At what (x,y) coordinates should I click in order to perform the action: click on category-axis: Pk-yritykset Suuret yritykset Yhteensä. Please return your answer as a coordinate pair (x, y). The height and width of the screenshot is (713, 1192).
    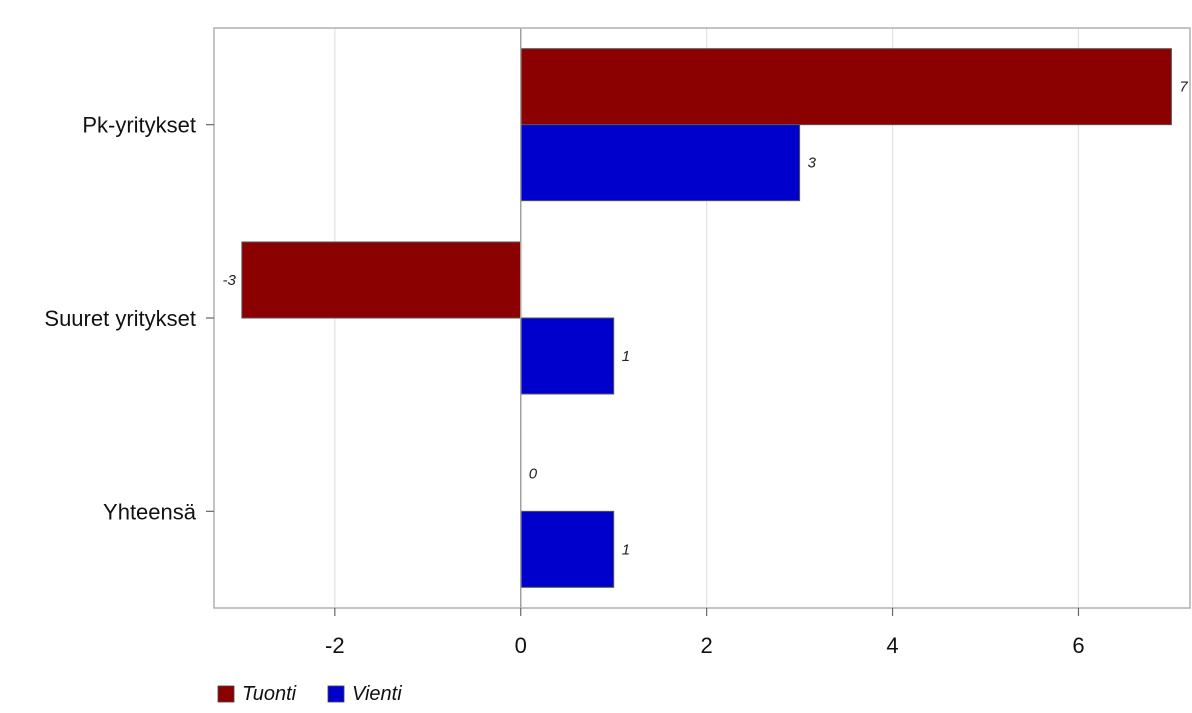
    Looking at the image, I should click on (129, 318).